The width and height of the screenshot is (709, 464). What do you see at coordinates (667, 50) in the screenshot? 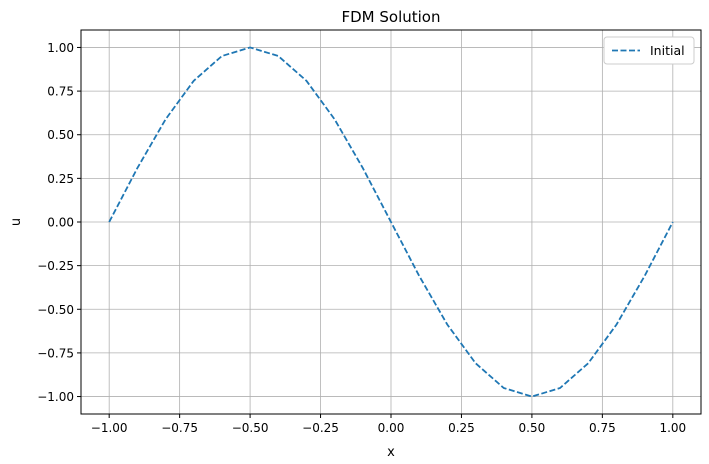
I see `legend-label-initial: Initial` at bounding box center [667, 50].